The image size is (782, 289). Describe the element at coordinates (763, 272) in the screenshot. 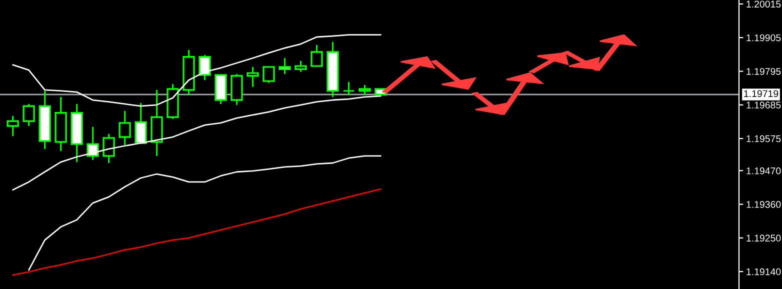

I see `y-tick-label: 1.19140` at that location.